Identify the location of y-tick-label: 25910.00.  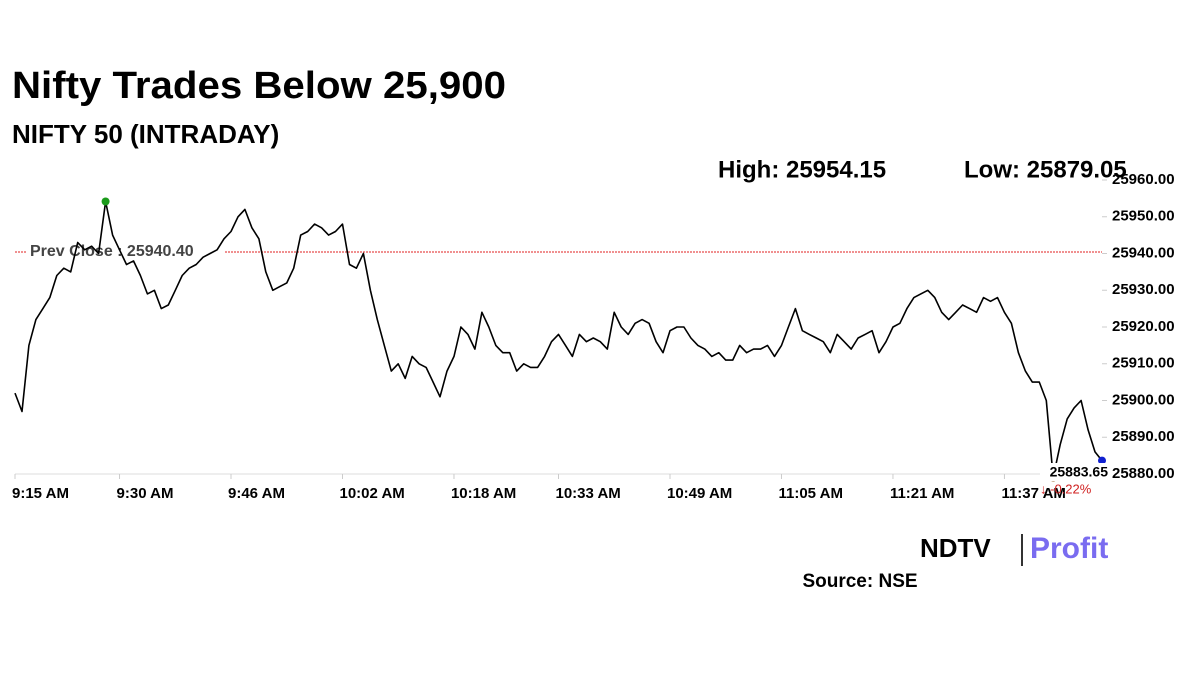
(1143, 363).